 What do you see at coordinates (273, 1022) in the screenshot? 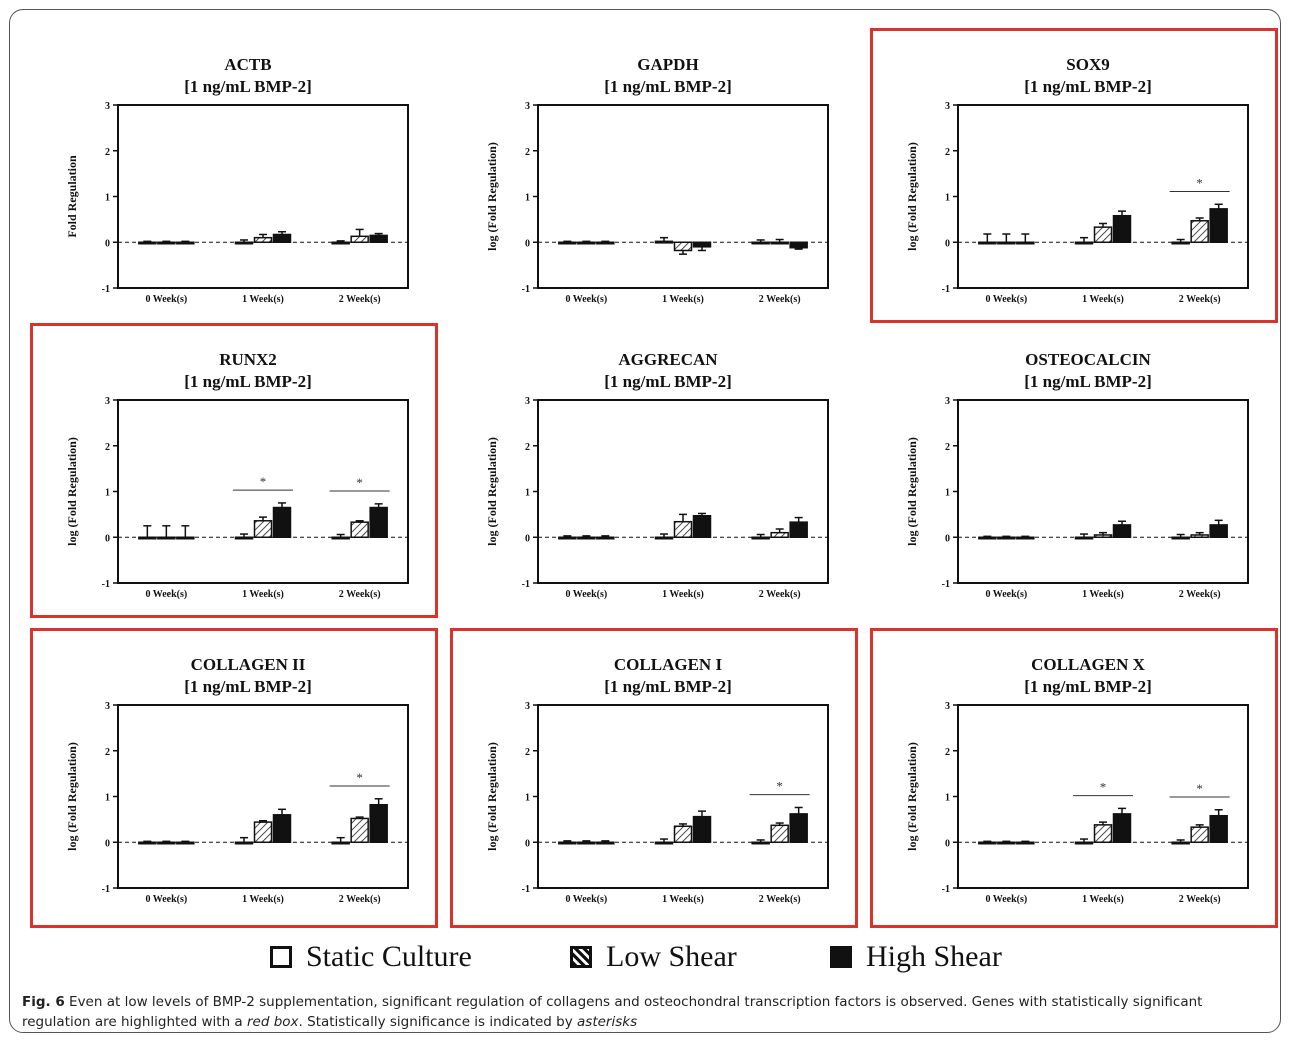
I see `caption-emph-1: red box` at bounding box center [273, 1022].